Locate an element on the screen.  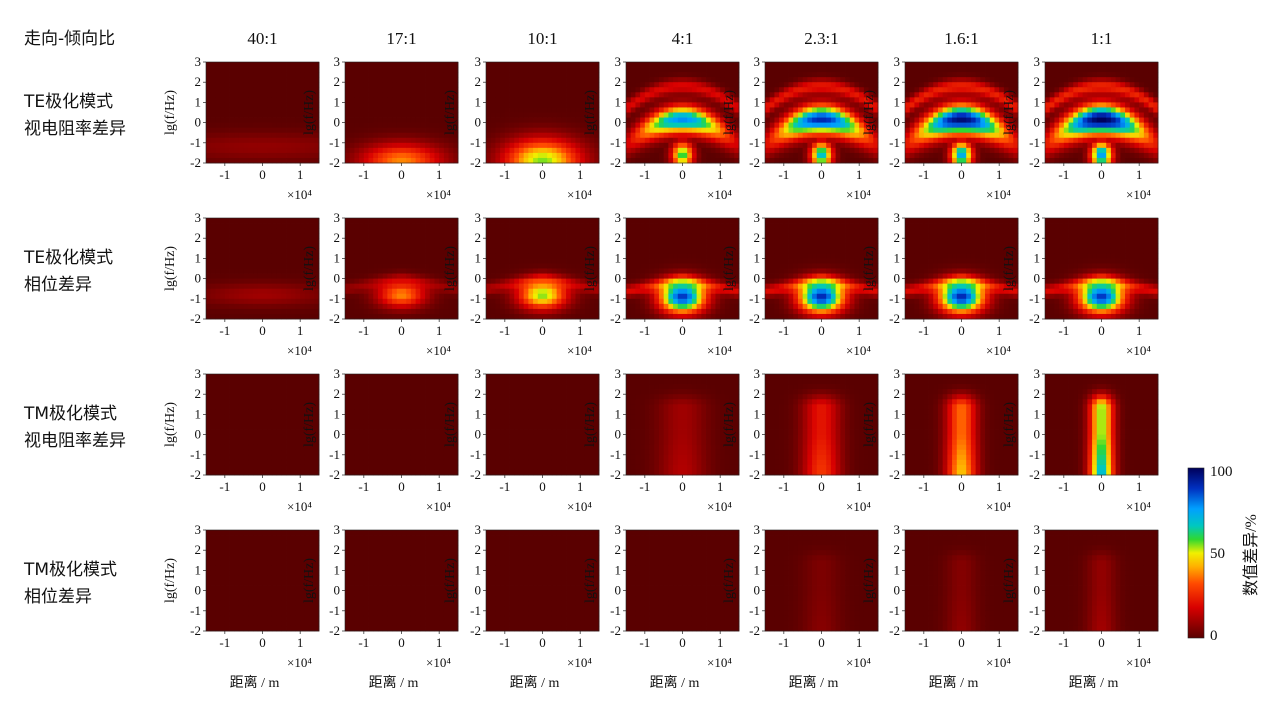
y-tick-label: 0 is located at coordinates (757, 122).